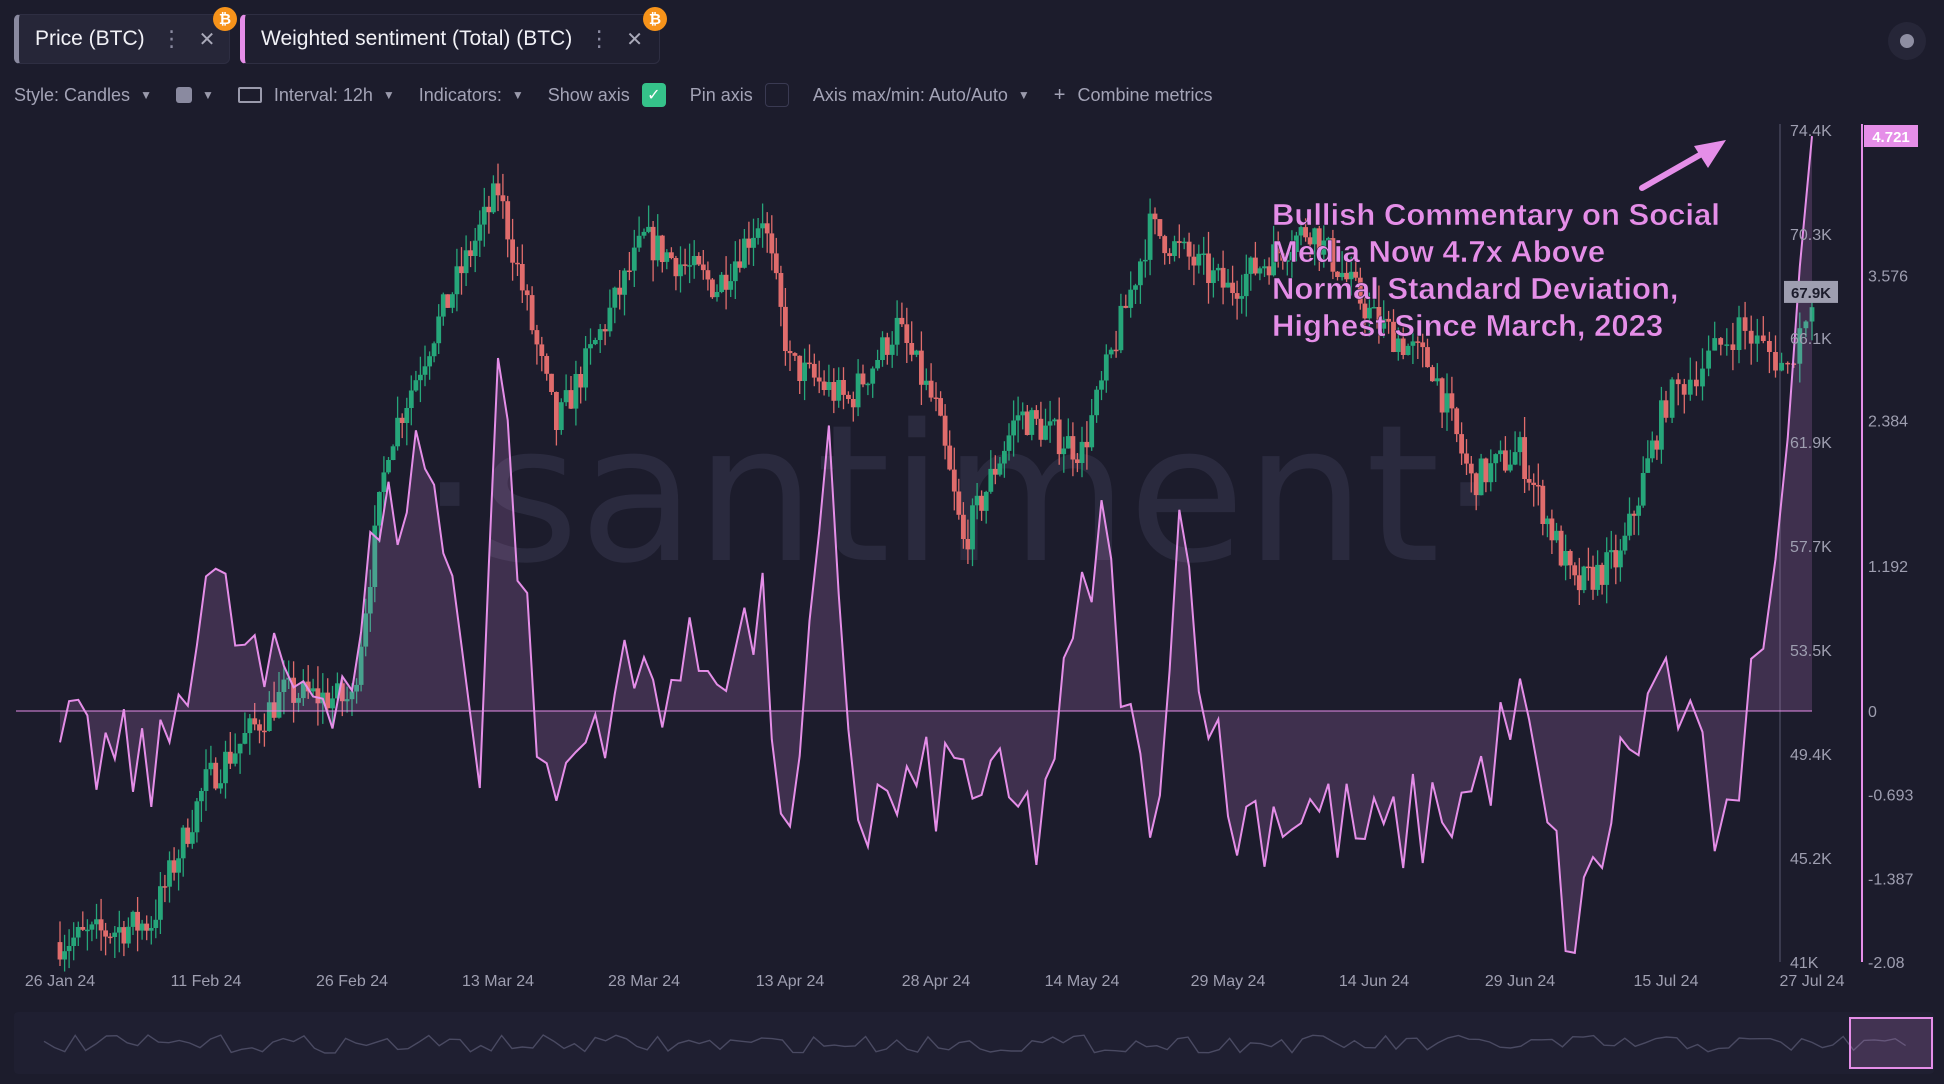  What do you see at coordinates (453, 35) in the screenshot?
I see `tab-weighted-sentiment: Weighted sentiment (Total) (BTC) ⋮ ✕ ₿` at bounding box center [453, 35].